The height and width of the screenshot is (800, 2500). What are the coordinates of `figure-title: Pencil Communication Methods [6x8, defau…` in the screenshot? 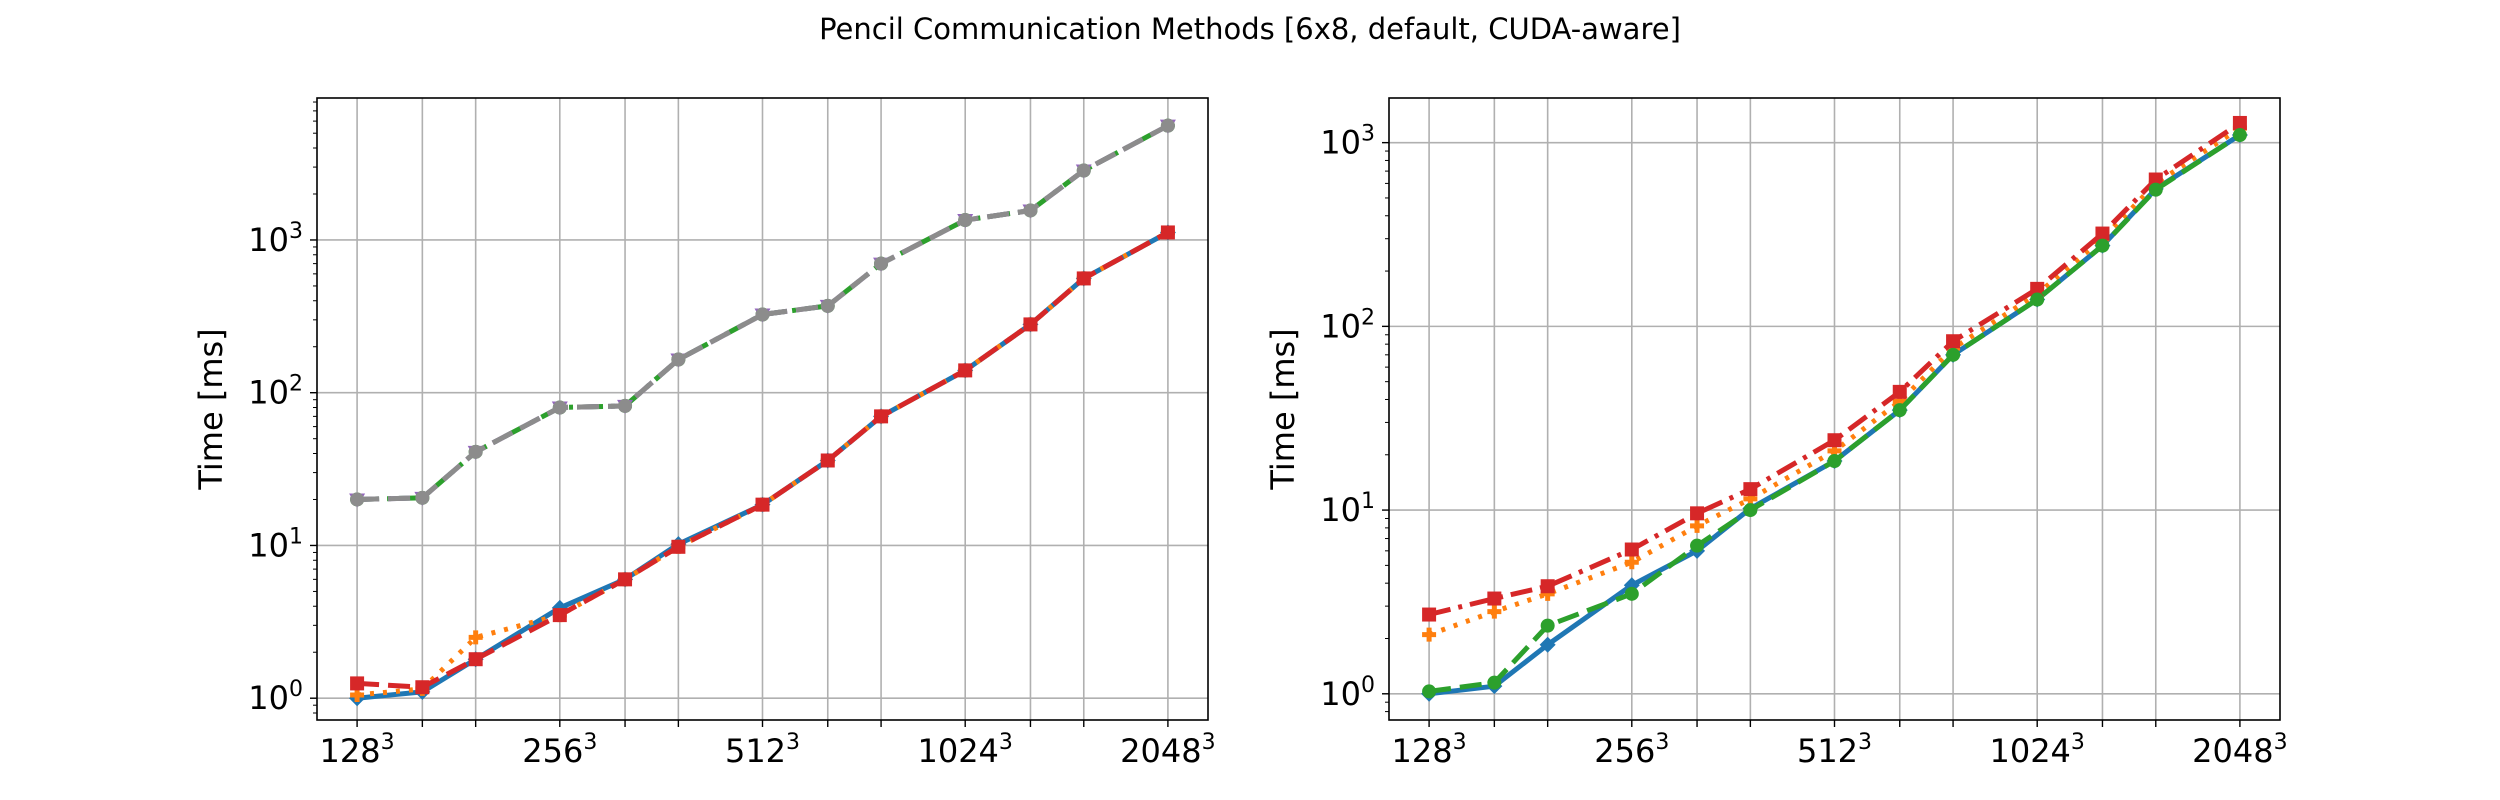 It's located at (1250, 29).